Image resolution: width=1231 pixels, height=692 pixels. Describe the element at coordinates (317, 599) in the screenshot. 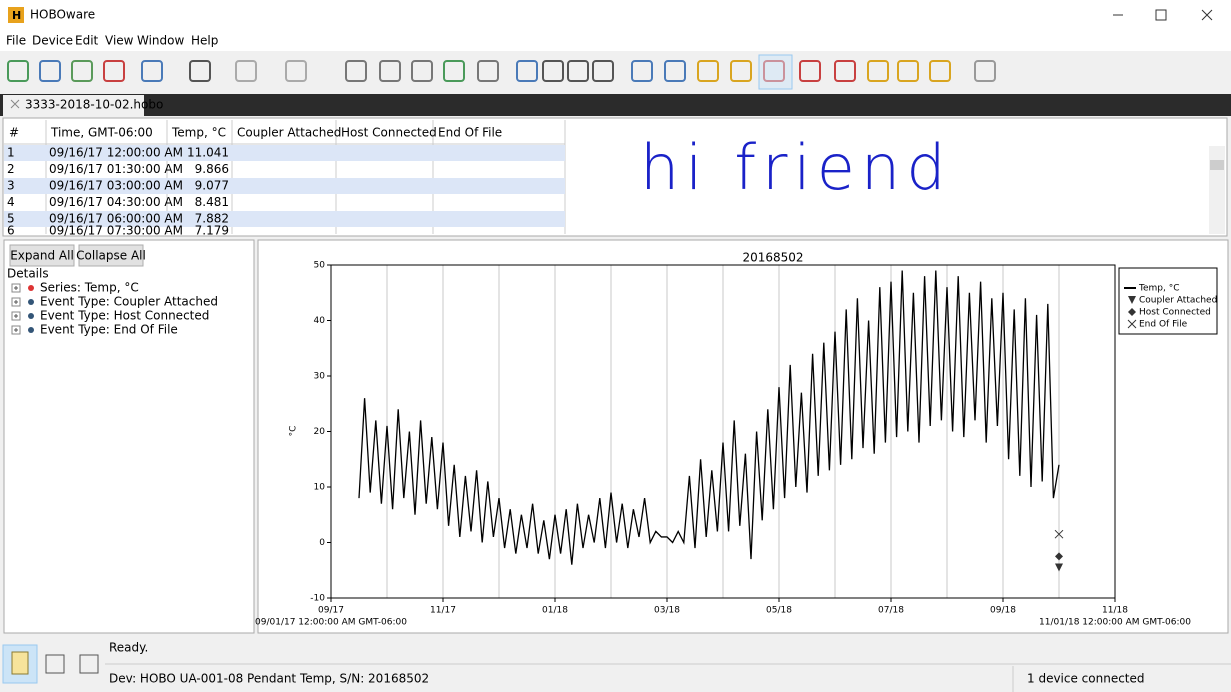

I see `y-tick-label: -10` at that location.